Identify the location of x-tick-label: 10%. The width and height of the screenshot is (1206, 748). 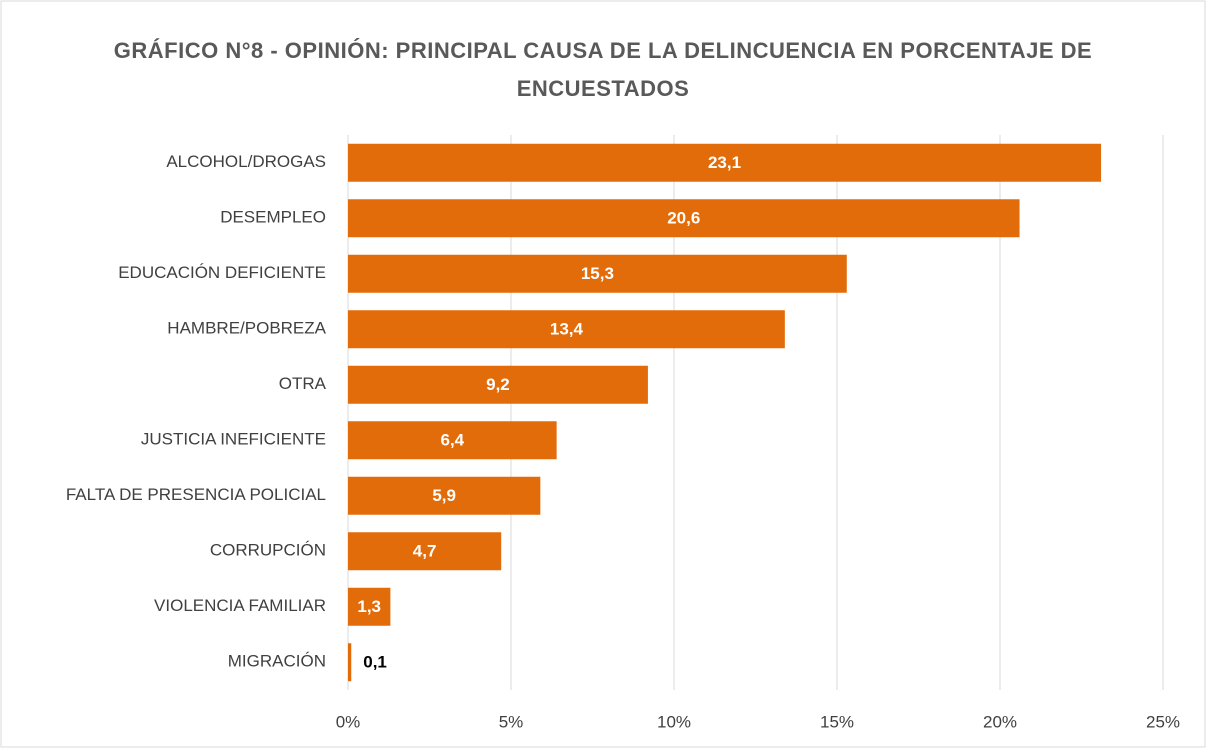
(674, 721).